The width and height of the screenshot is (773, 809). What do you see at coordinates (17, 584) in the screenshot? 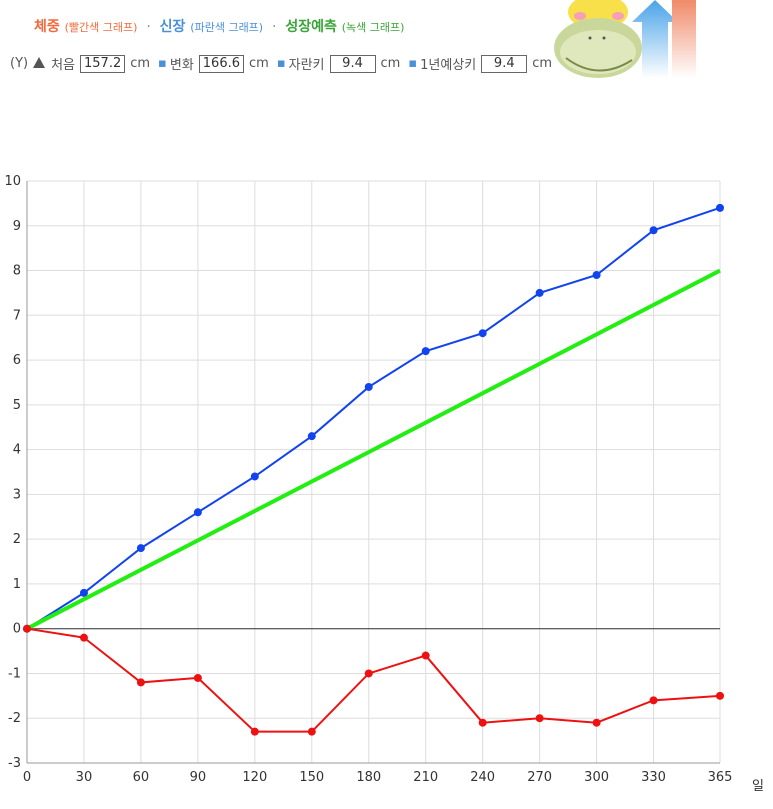
I see `y-tick-label: 1` at bounding box center [17, 584].